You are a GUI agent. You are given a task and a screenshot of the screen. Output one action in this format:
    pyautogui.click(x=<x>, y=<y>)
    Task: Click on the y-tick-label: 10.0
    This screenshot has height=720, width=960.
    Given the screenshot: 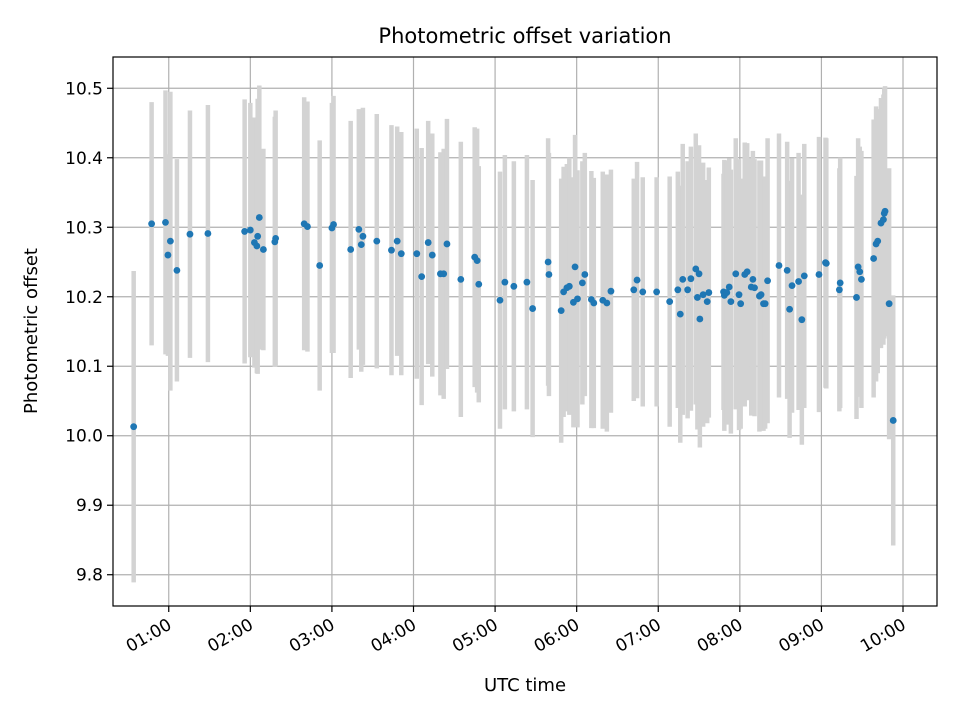 What is the action you would take?
    pyautogui.click(x=84, y=437)
    